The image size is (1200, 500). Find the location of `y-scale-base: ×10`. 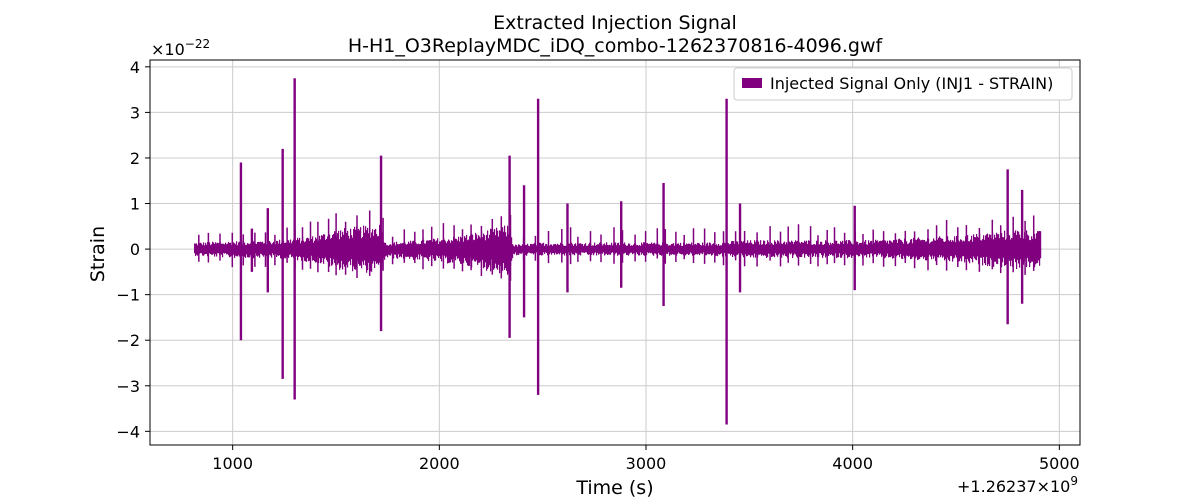

y-scale-base: ×10 is located at coordinates (168, 49).